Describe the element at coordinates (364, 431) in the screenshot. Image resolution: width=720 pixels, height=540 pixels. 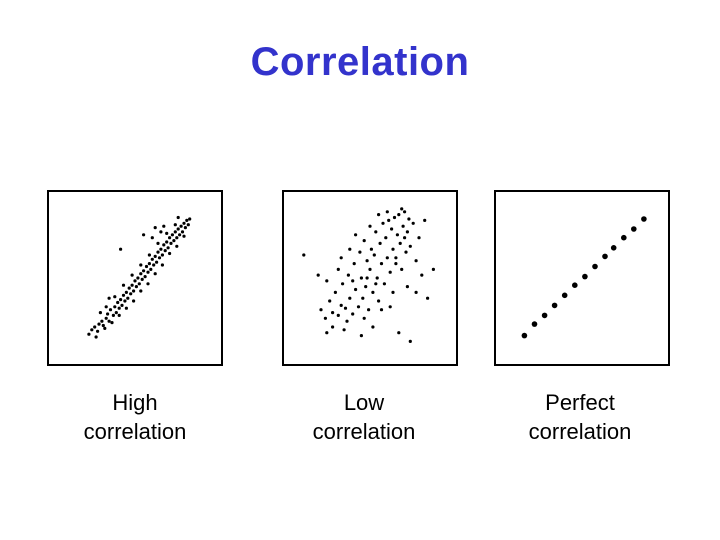
I see `caption-low-line2: correlation` at that location.